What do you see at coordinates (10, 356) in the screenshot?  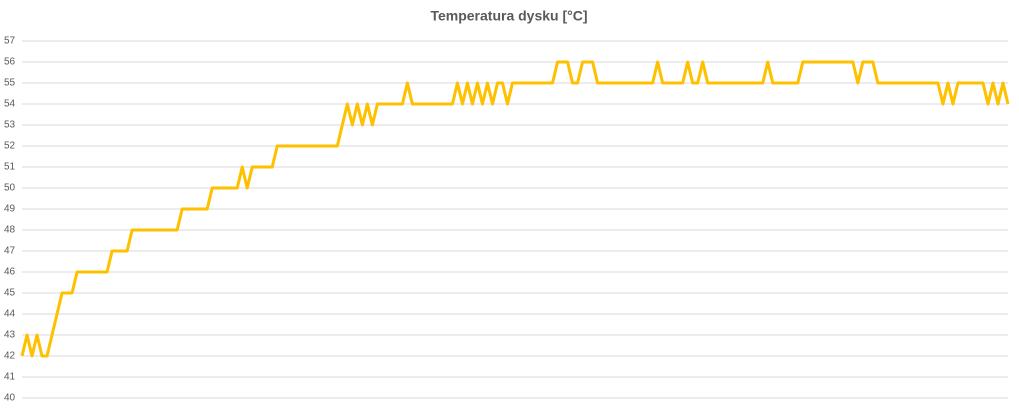 I see `y-tick-label: 42` at bounding box center [10, 356].